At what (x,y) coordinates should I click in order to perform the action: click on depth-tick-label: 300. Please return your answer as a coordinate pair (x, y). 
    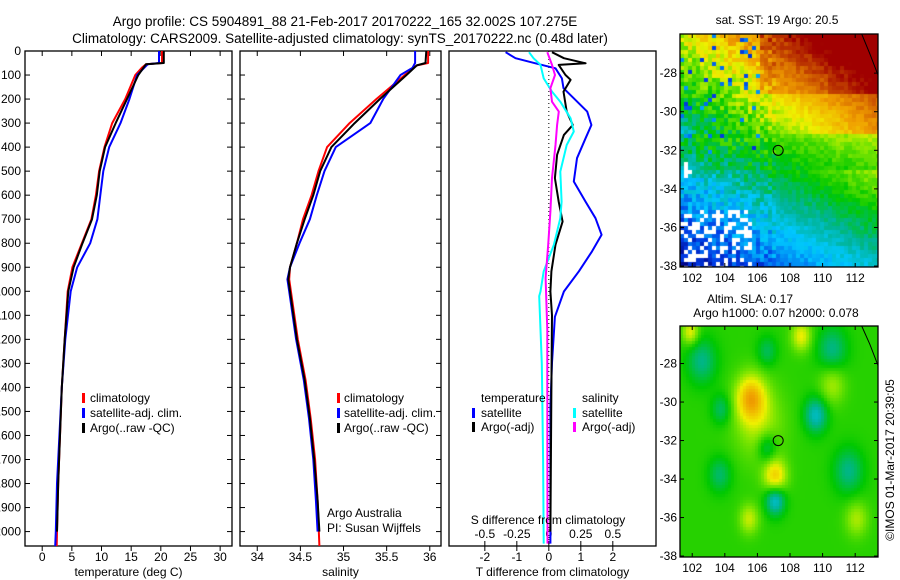
    Looking at the image, I should click on (11, 123).